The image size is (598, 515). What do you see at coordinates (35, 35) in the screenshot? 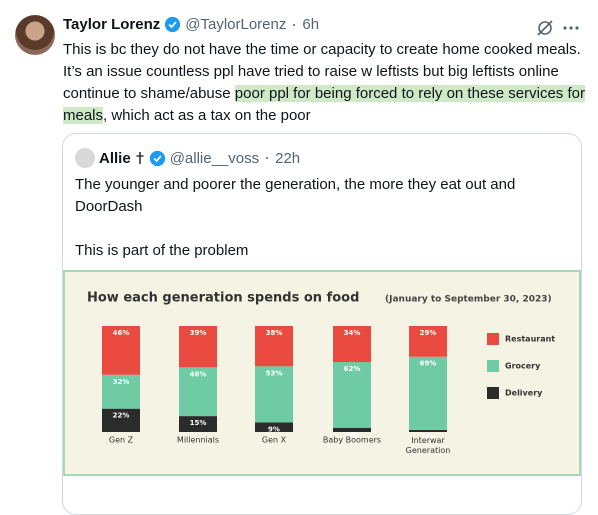
I see `avatar` at bounding box center [35, 35].